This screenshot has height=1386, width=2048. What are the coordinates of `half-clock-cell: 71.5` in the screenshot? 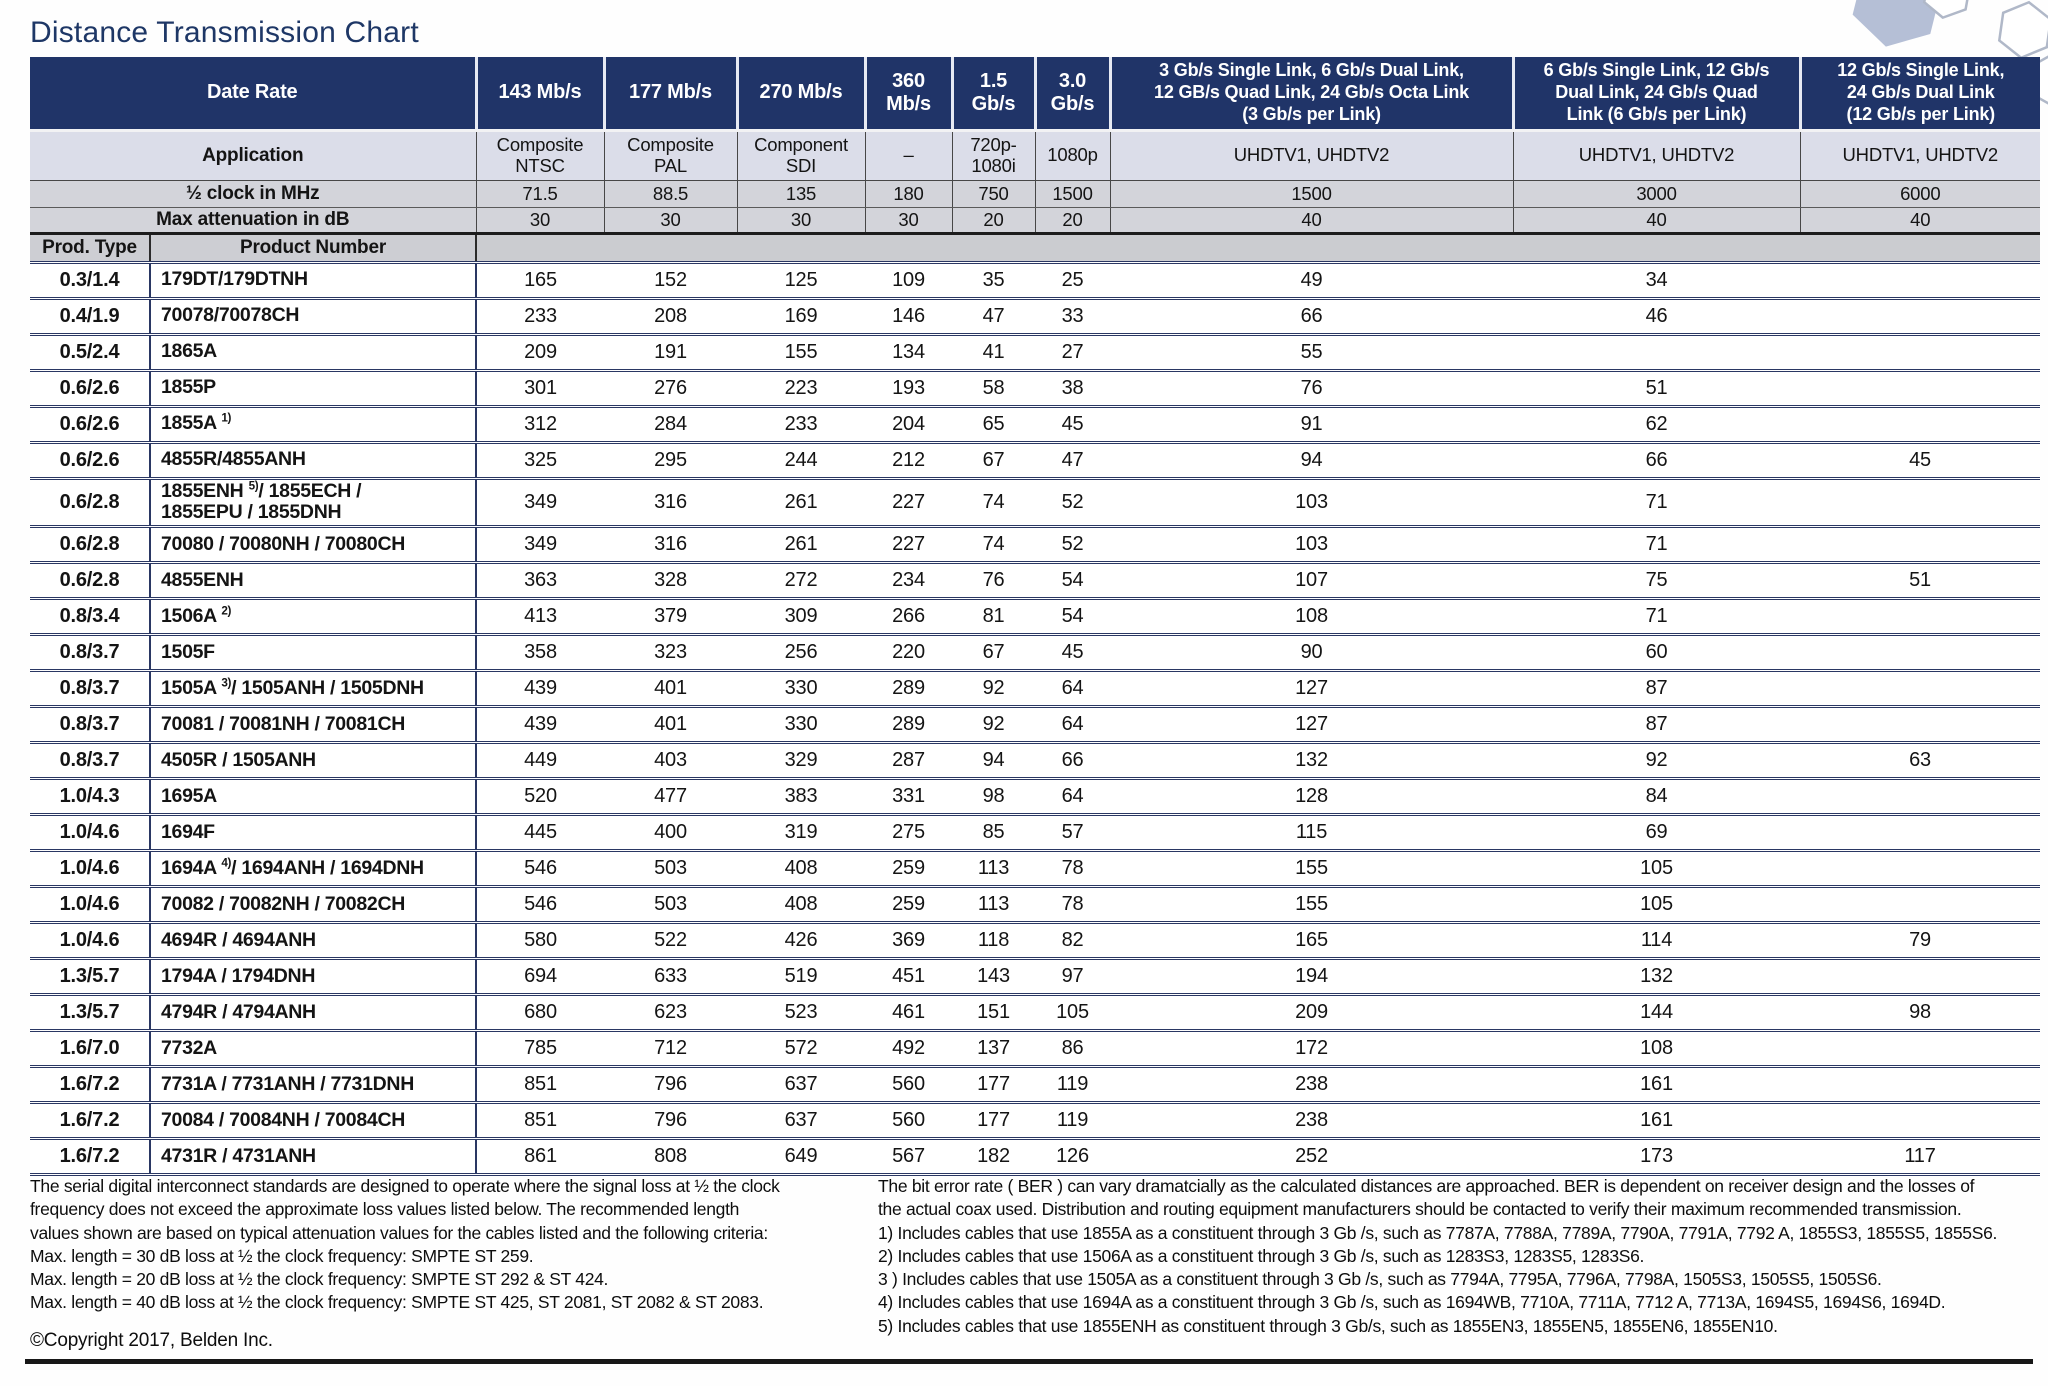 It's located at (539, 194).